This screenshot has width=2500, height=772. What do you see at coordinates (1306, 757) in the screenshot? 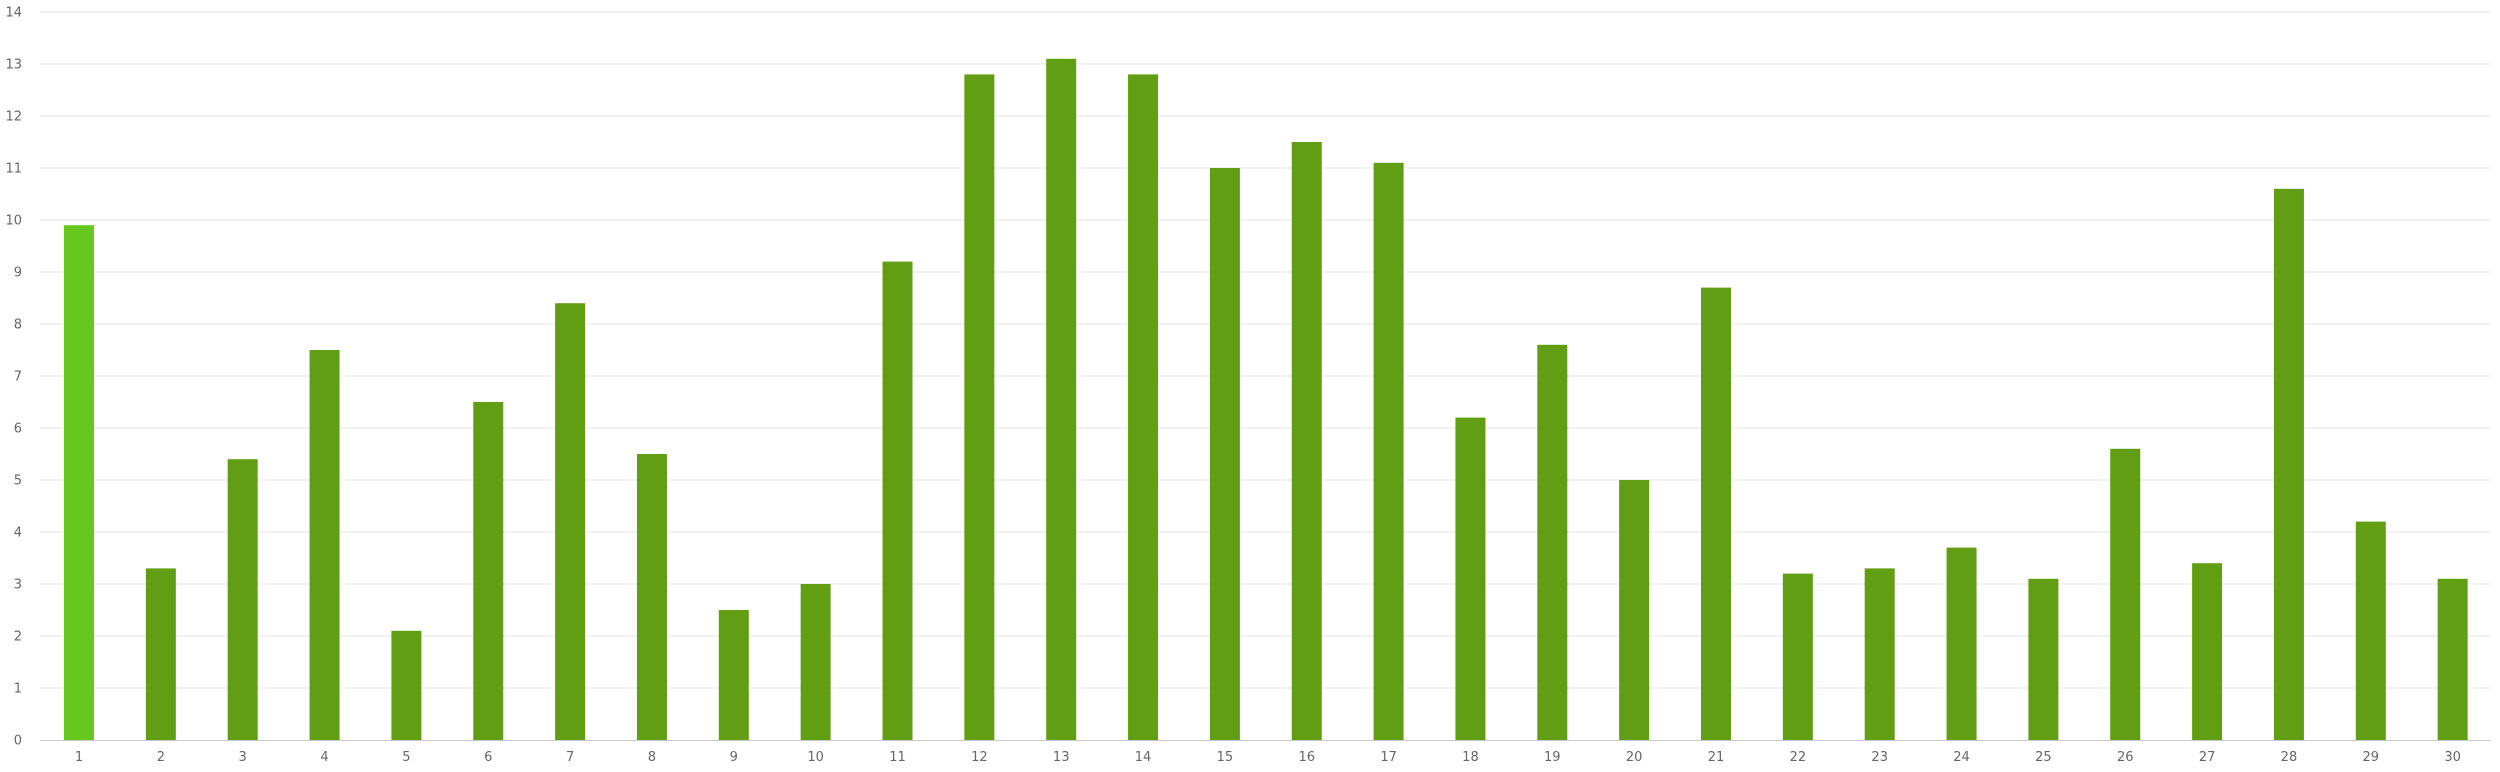
I see `x-tick-label: 16` at bounding box center [1306, 757].